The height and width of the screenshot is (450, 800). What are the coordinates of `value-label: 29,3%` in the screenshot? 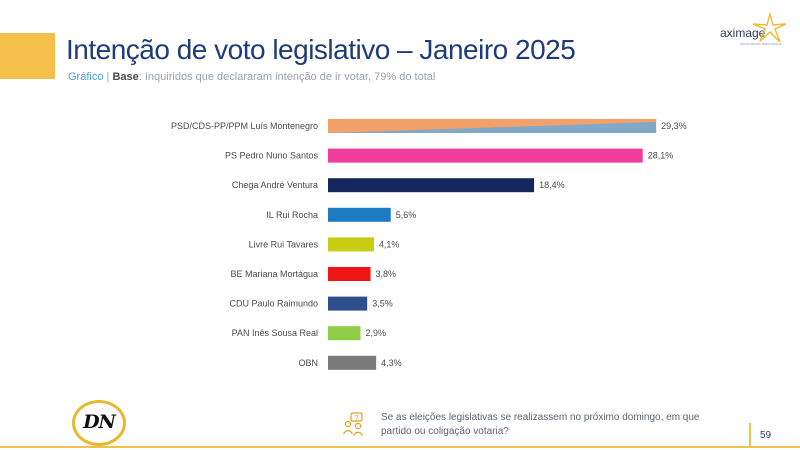 It's located at (674, 126).